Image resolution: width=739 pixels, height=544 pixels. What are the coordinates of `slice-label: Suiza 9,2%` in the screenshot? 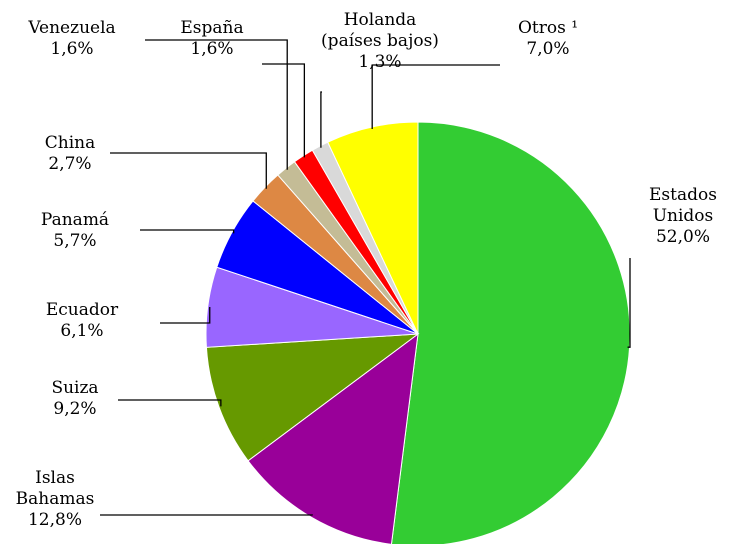 It's located at (74, 399).